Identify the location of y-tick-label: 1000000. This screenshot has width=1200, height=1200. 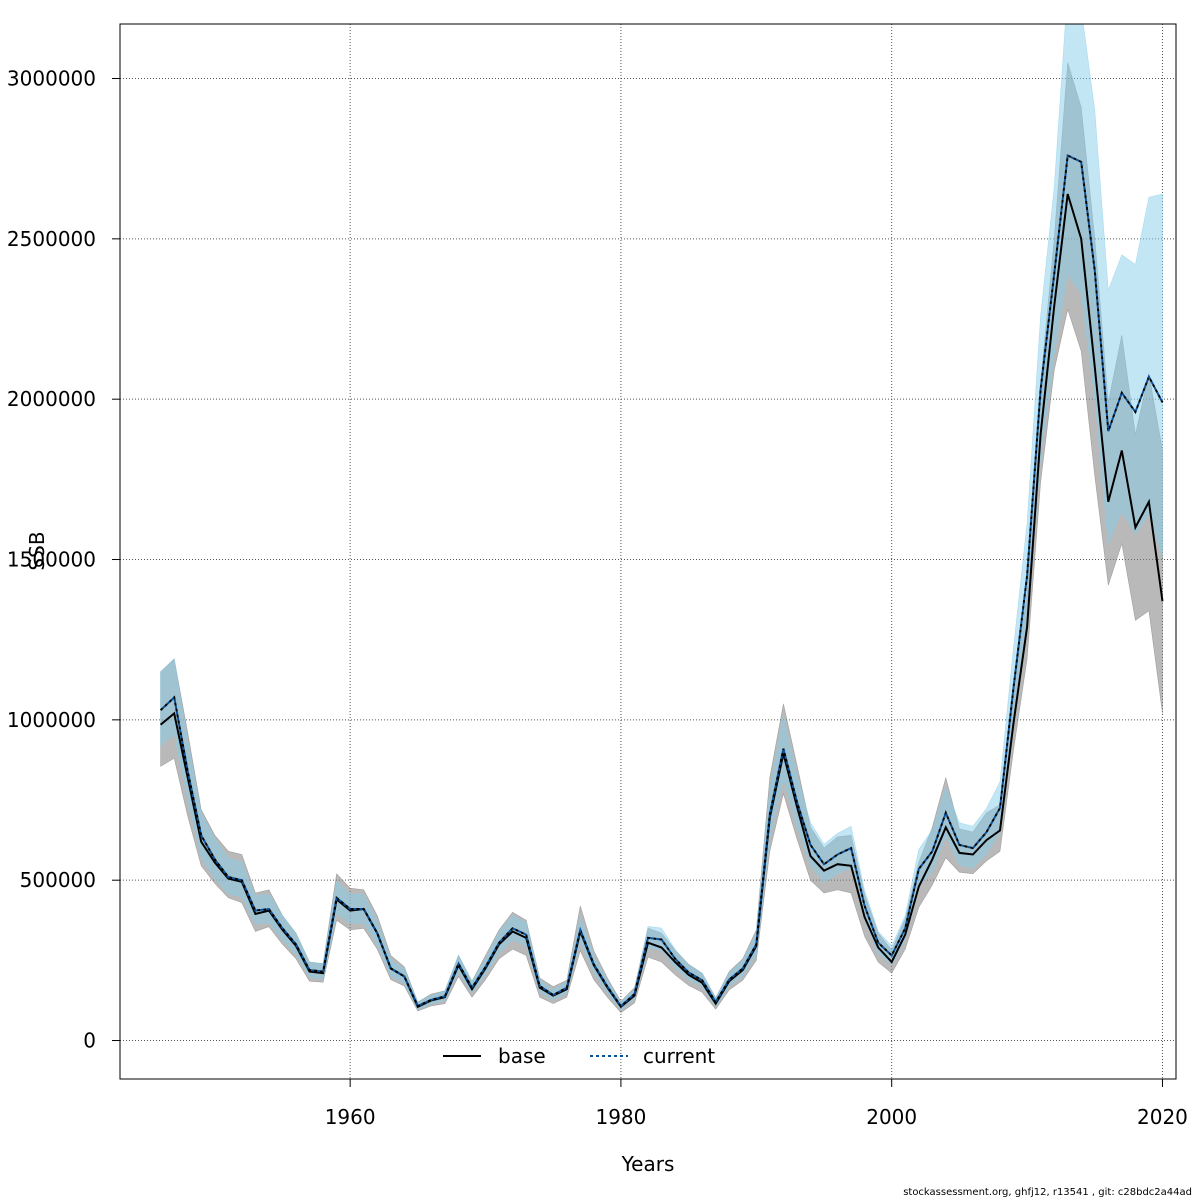
(51, 720).